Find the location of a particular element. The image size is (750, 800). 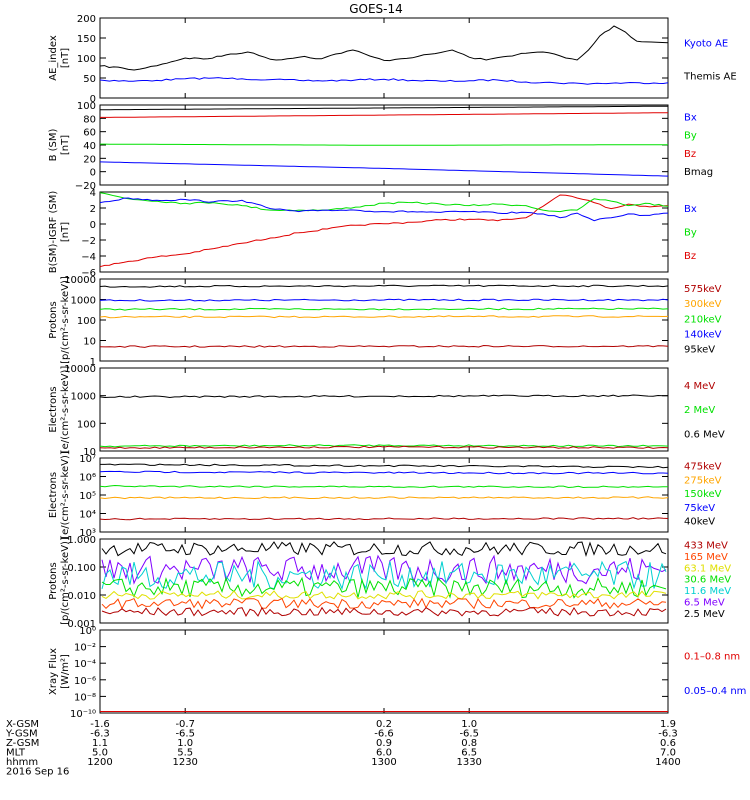

y-tick-label: 10000 is located at coordinates (80, 369).